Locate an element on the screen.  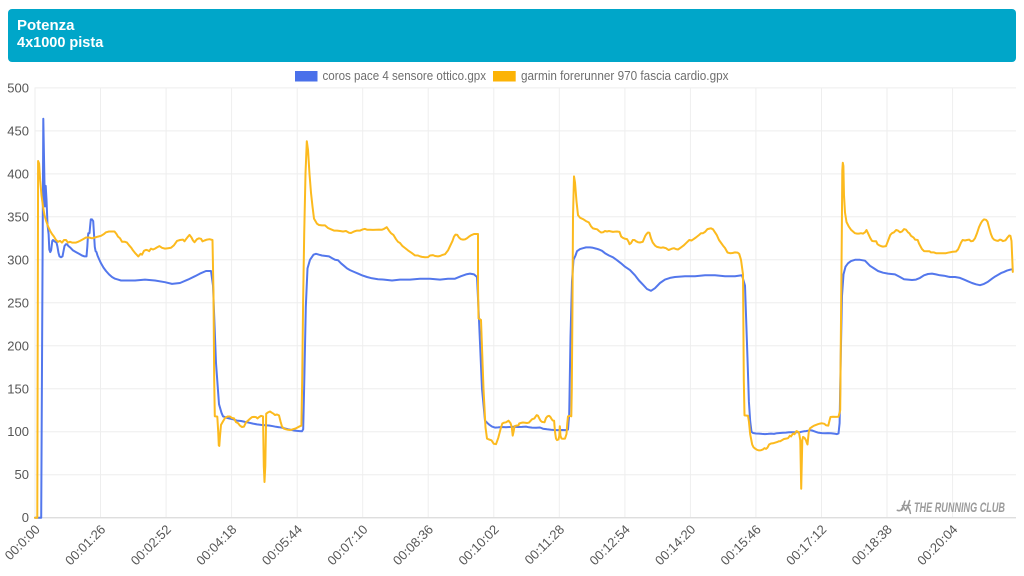
svg-text: 450 is located at coordinates (18, 130).